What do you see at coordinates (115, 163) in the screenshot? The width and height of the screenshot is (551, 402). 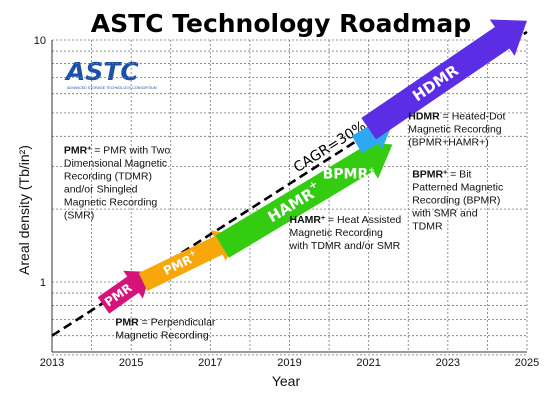 I see `annotation-line: Dimensional Magnetic` at bounding box center [115, 163].